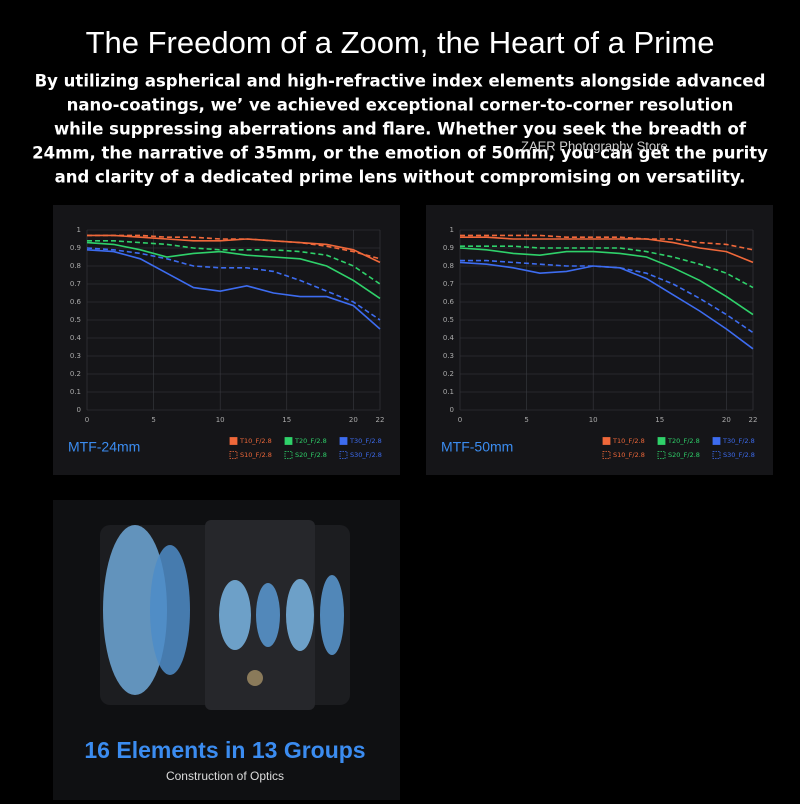 The image size is (800, 804). What do you see at coordinates (477, 447) in the screenshot?
I see `chart-title: MTF-50mm` at bounding box center [477, 447].